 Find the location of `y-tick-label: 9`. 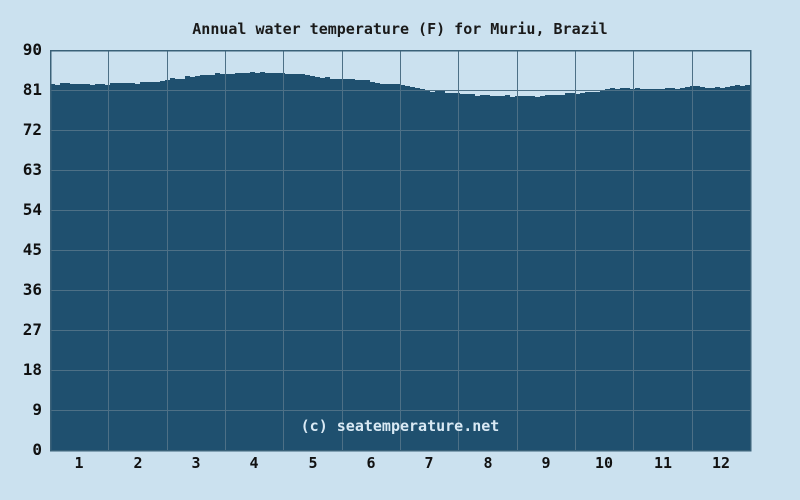

y-tick-label: 9 is located at coordinates (37, 409).